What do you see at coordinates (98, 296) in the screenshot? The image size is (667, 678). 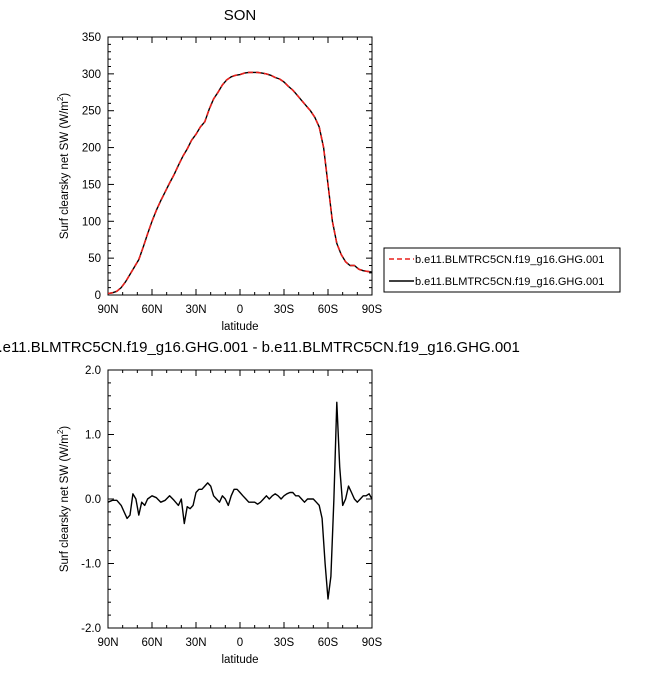 I see `y-tick-label: 0` at bounding box center [98, 296].